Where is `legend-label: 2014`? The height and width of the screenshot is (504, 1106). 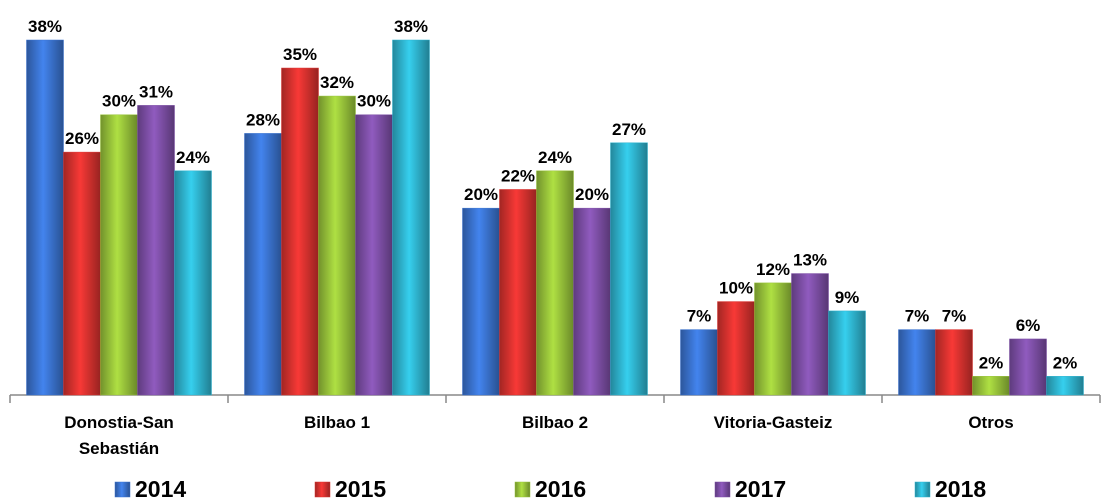 legend-label: 2014 is located at coordinates (160, 489).